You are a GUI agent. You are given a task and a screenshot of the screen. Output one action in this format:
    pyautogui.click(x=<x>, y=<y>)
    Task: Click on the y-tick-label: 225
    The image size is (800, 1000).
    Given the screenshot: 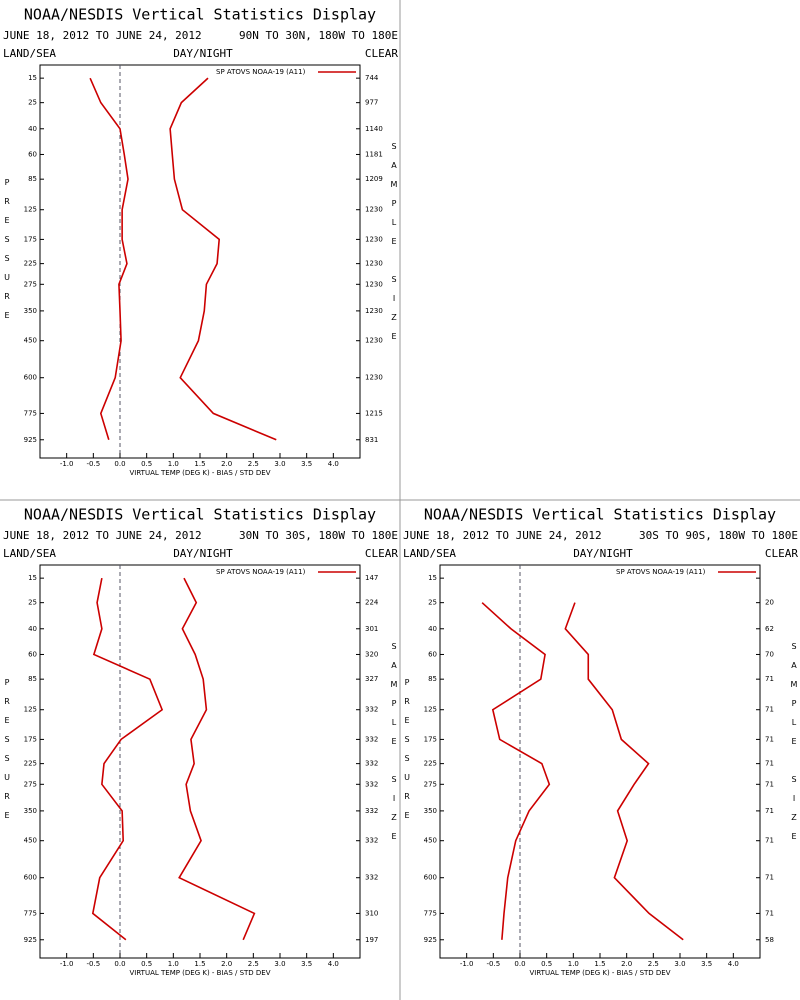 What is the action you would take?
    pyautogui.click(x=430, y=764)
    